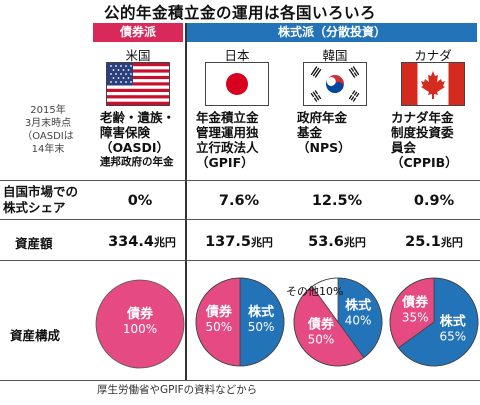 This screenshot has height=405, width=480. What do you see at coordinates (237, 55) in the screenshot?
I see `country-name-japan: 日本` at bounding box center [237, 55].